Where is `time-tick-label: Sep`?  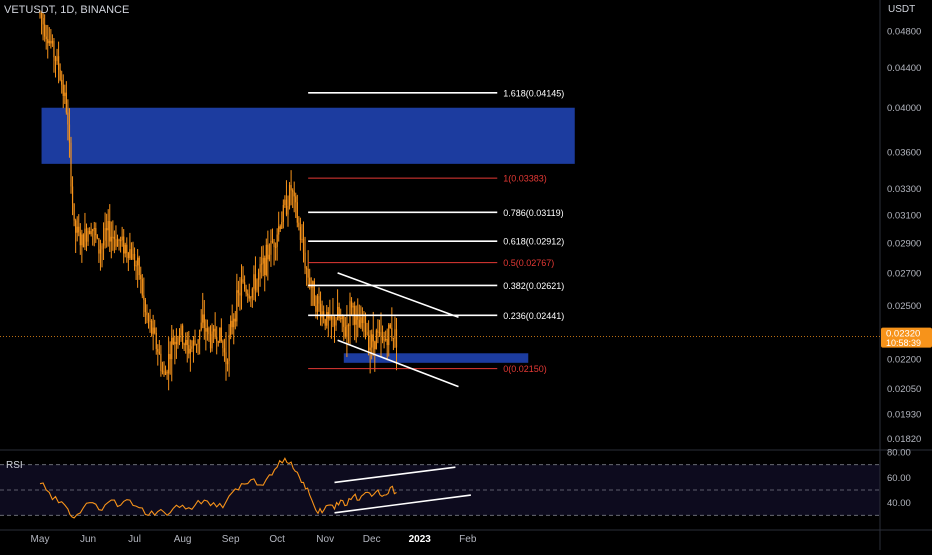
time-tick-label: Sep is located at coordinates (231, 539).